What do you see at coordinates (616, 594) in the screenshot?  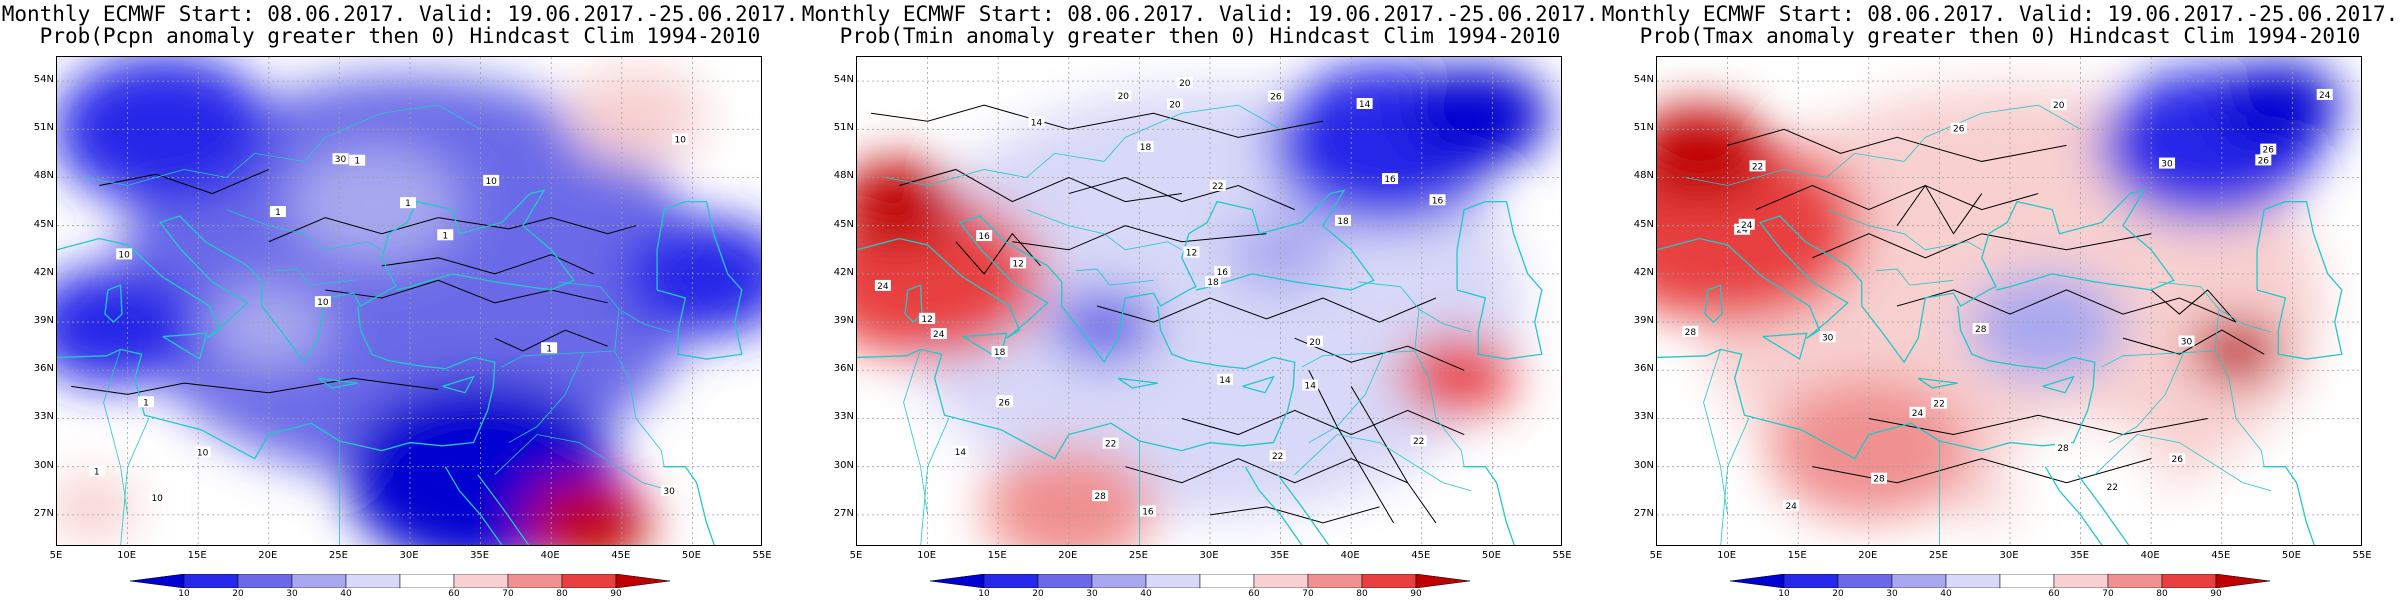 I see `colorbar-tick-label: 90` at bounding box center [616, 594].